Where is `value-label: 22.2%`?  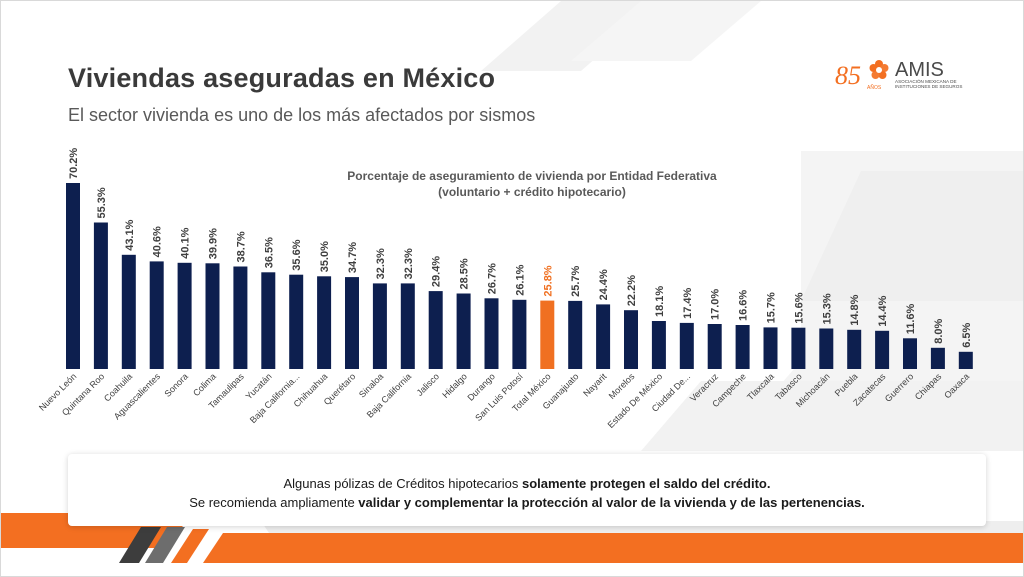
value-label: 22.2% is located at coordinates (632, 290).